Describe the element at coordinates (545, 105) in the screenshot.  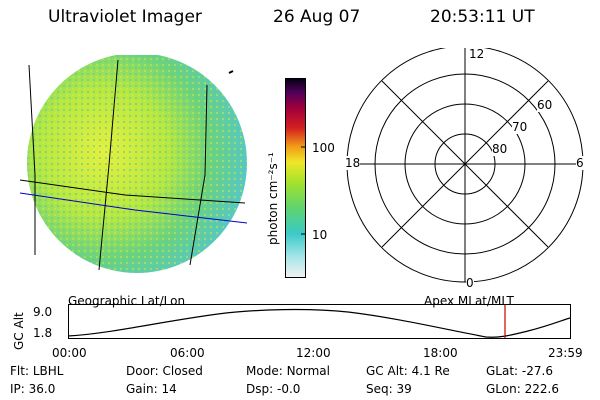
I see `lat-label-60: 60` at that location.